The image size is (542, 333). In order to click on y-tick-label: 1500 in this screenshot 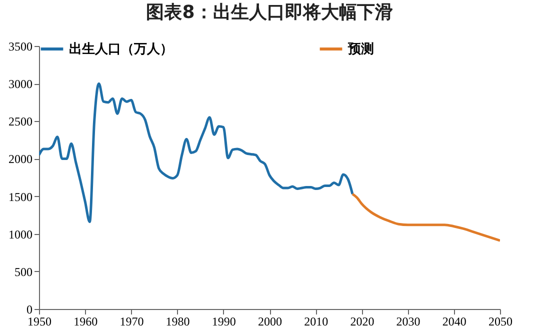, I will do `click(20, 197)`.